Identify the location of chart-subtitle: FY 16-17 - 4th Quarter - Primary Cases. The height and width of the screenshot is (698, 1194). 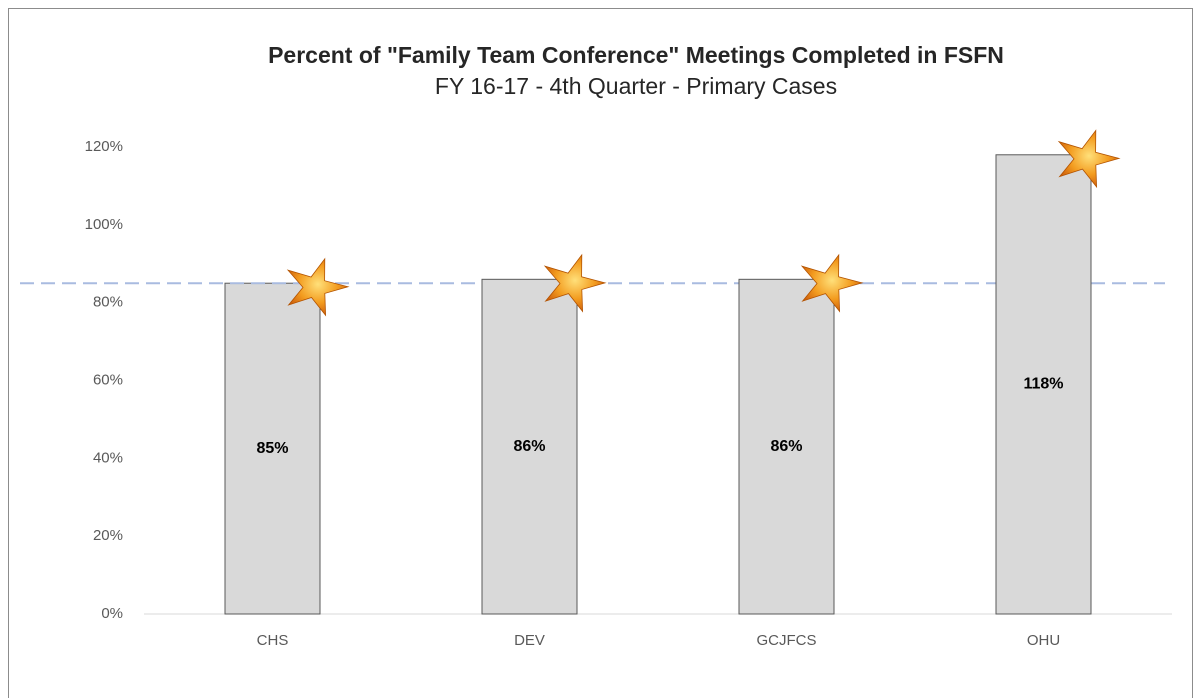
(636, 86).